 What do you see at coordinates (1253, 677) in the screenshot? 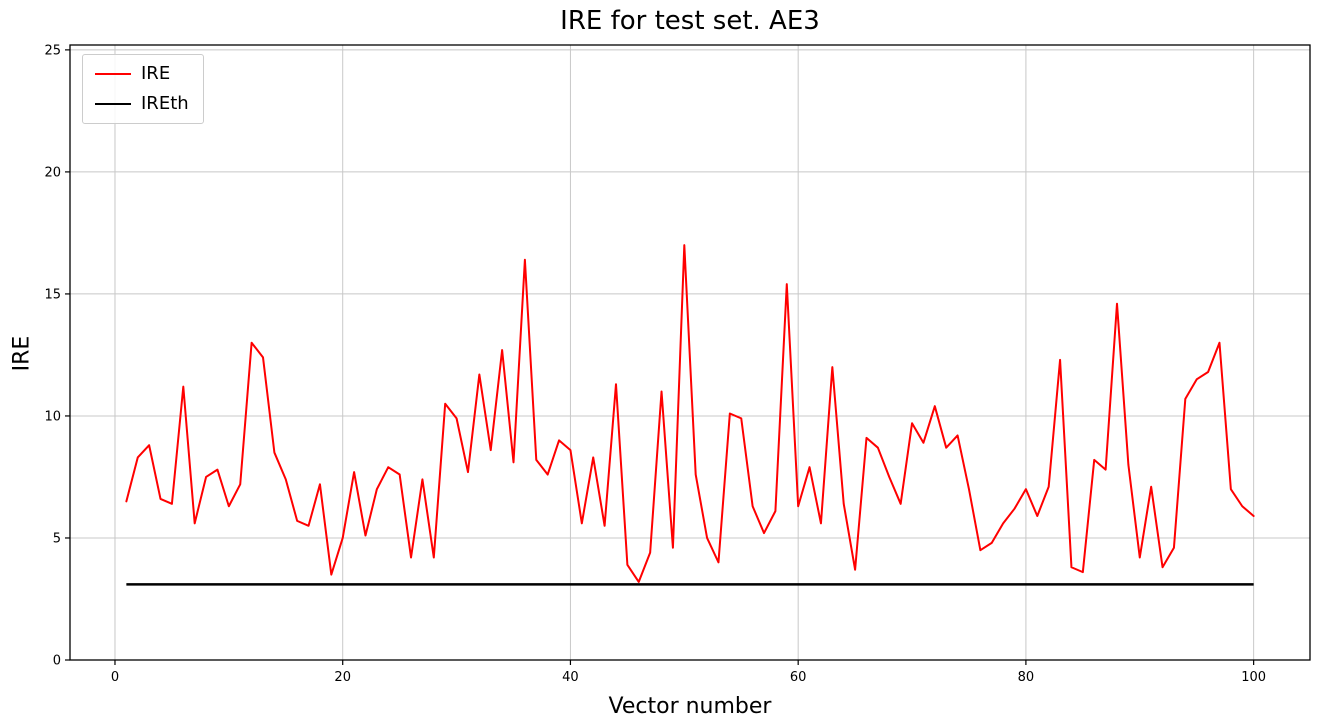
I see `x-tick-label: 100` at bounding box center [1253, 677].